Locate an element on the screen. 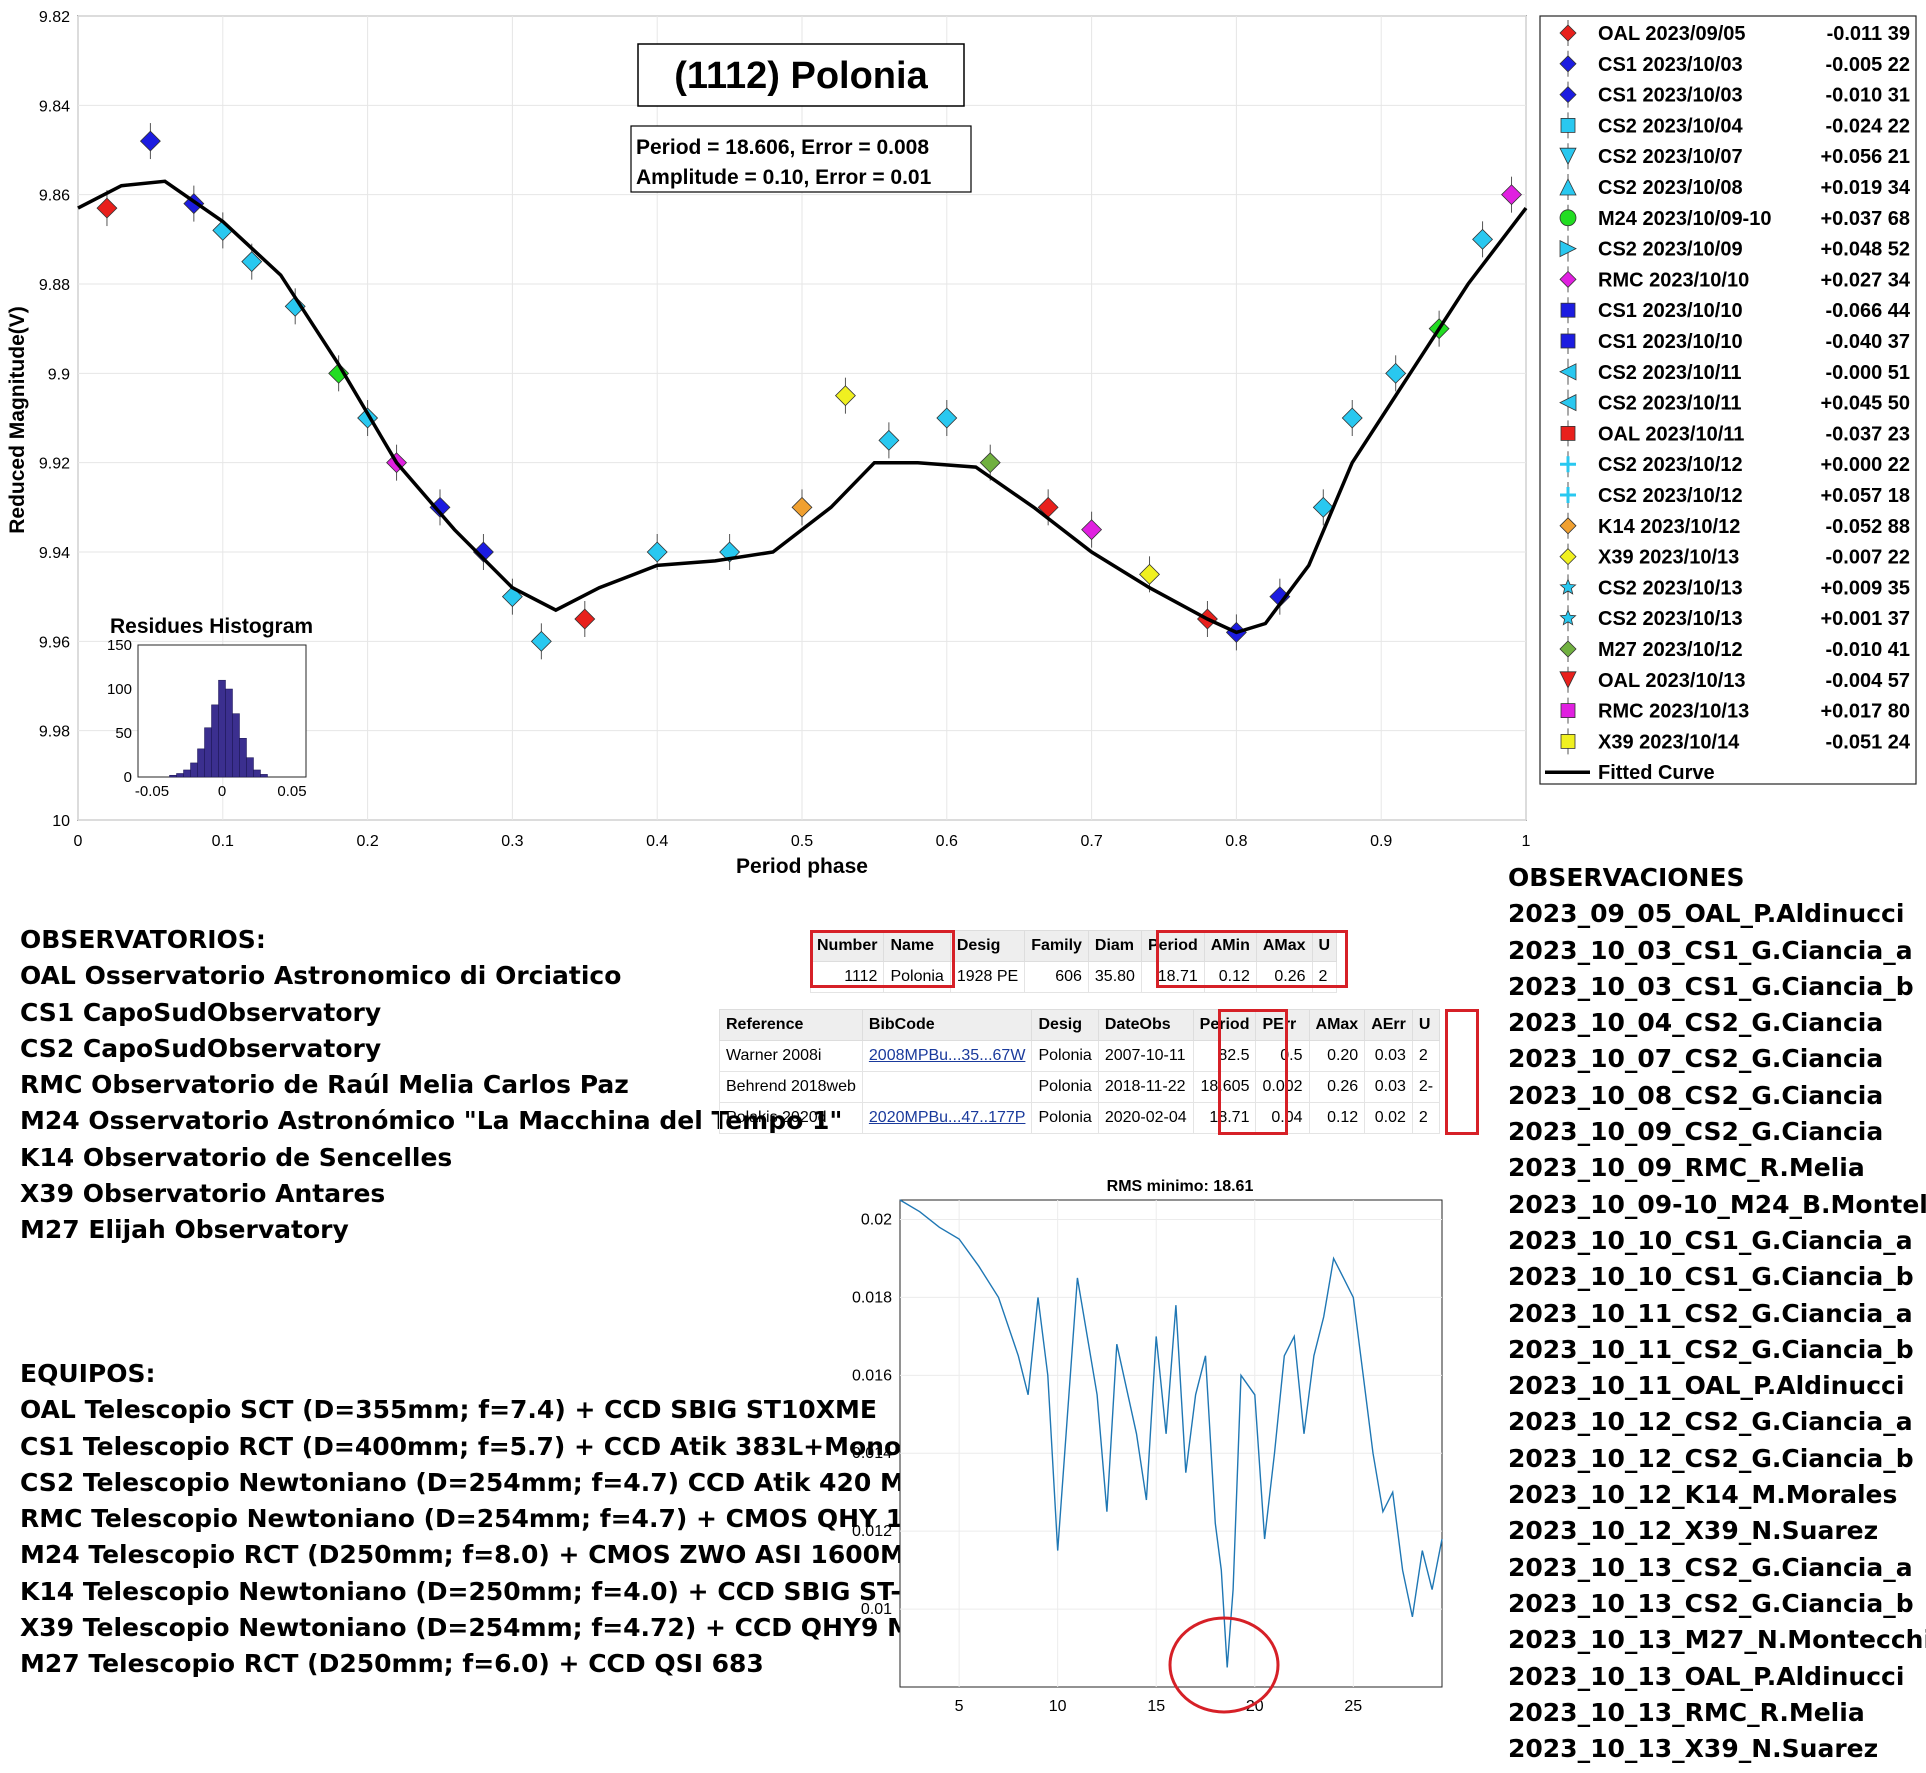 The height and width of the screenshot is (1773, 1926). legend-entry: CS2 2023/10/11 +0.045 50 is located at coordinates (1734, 402).